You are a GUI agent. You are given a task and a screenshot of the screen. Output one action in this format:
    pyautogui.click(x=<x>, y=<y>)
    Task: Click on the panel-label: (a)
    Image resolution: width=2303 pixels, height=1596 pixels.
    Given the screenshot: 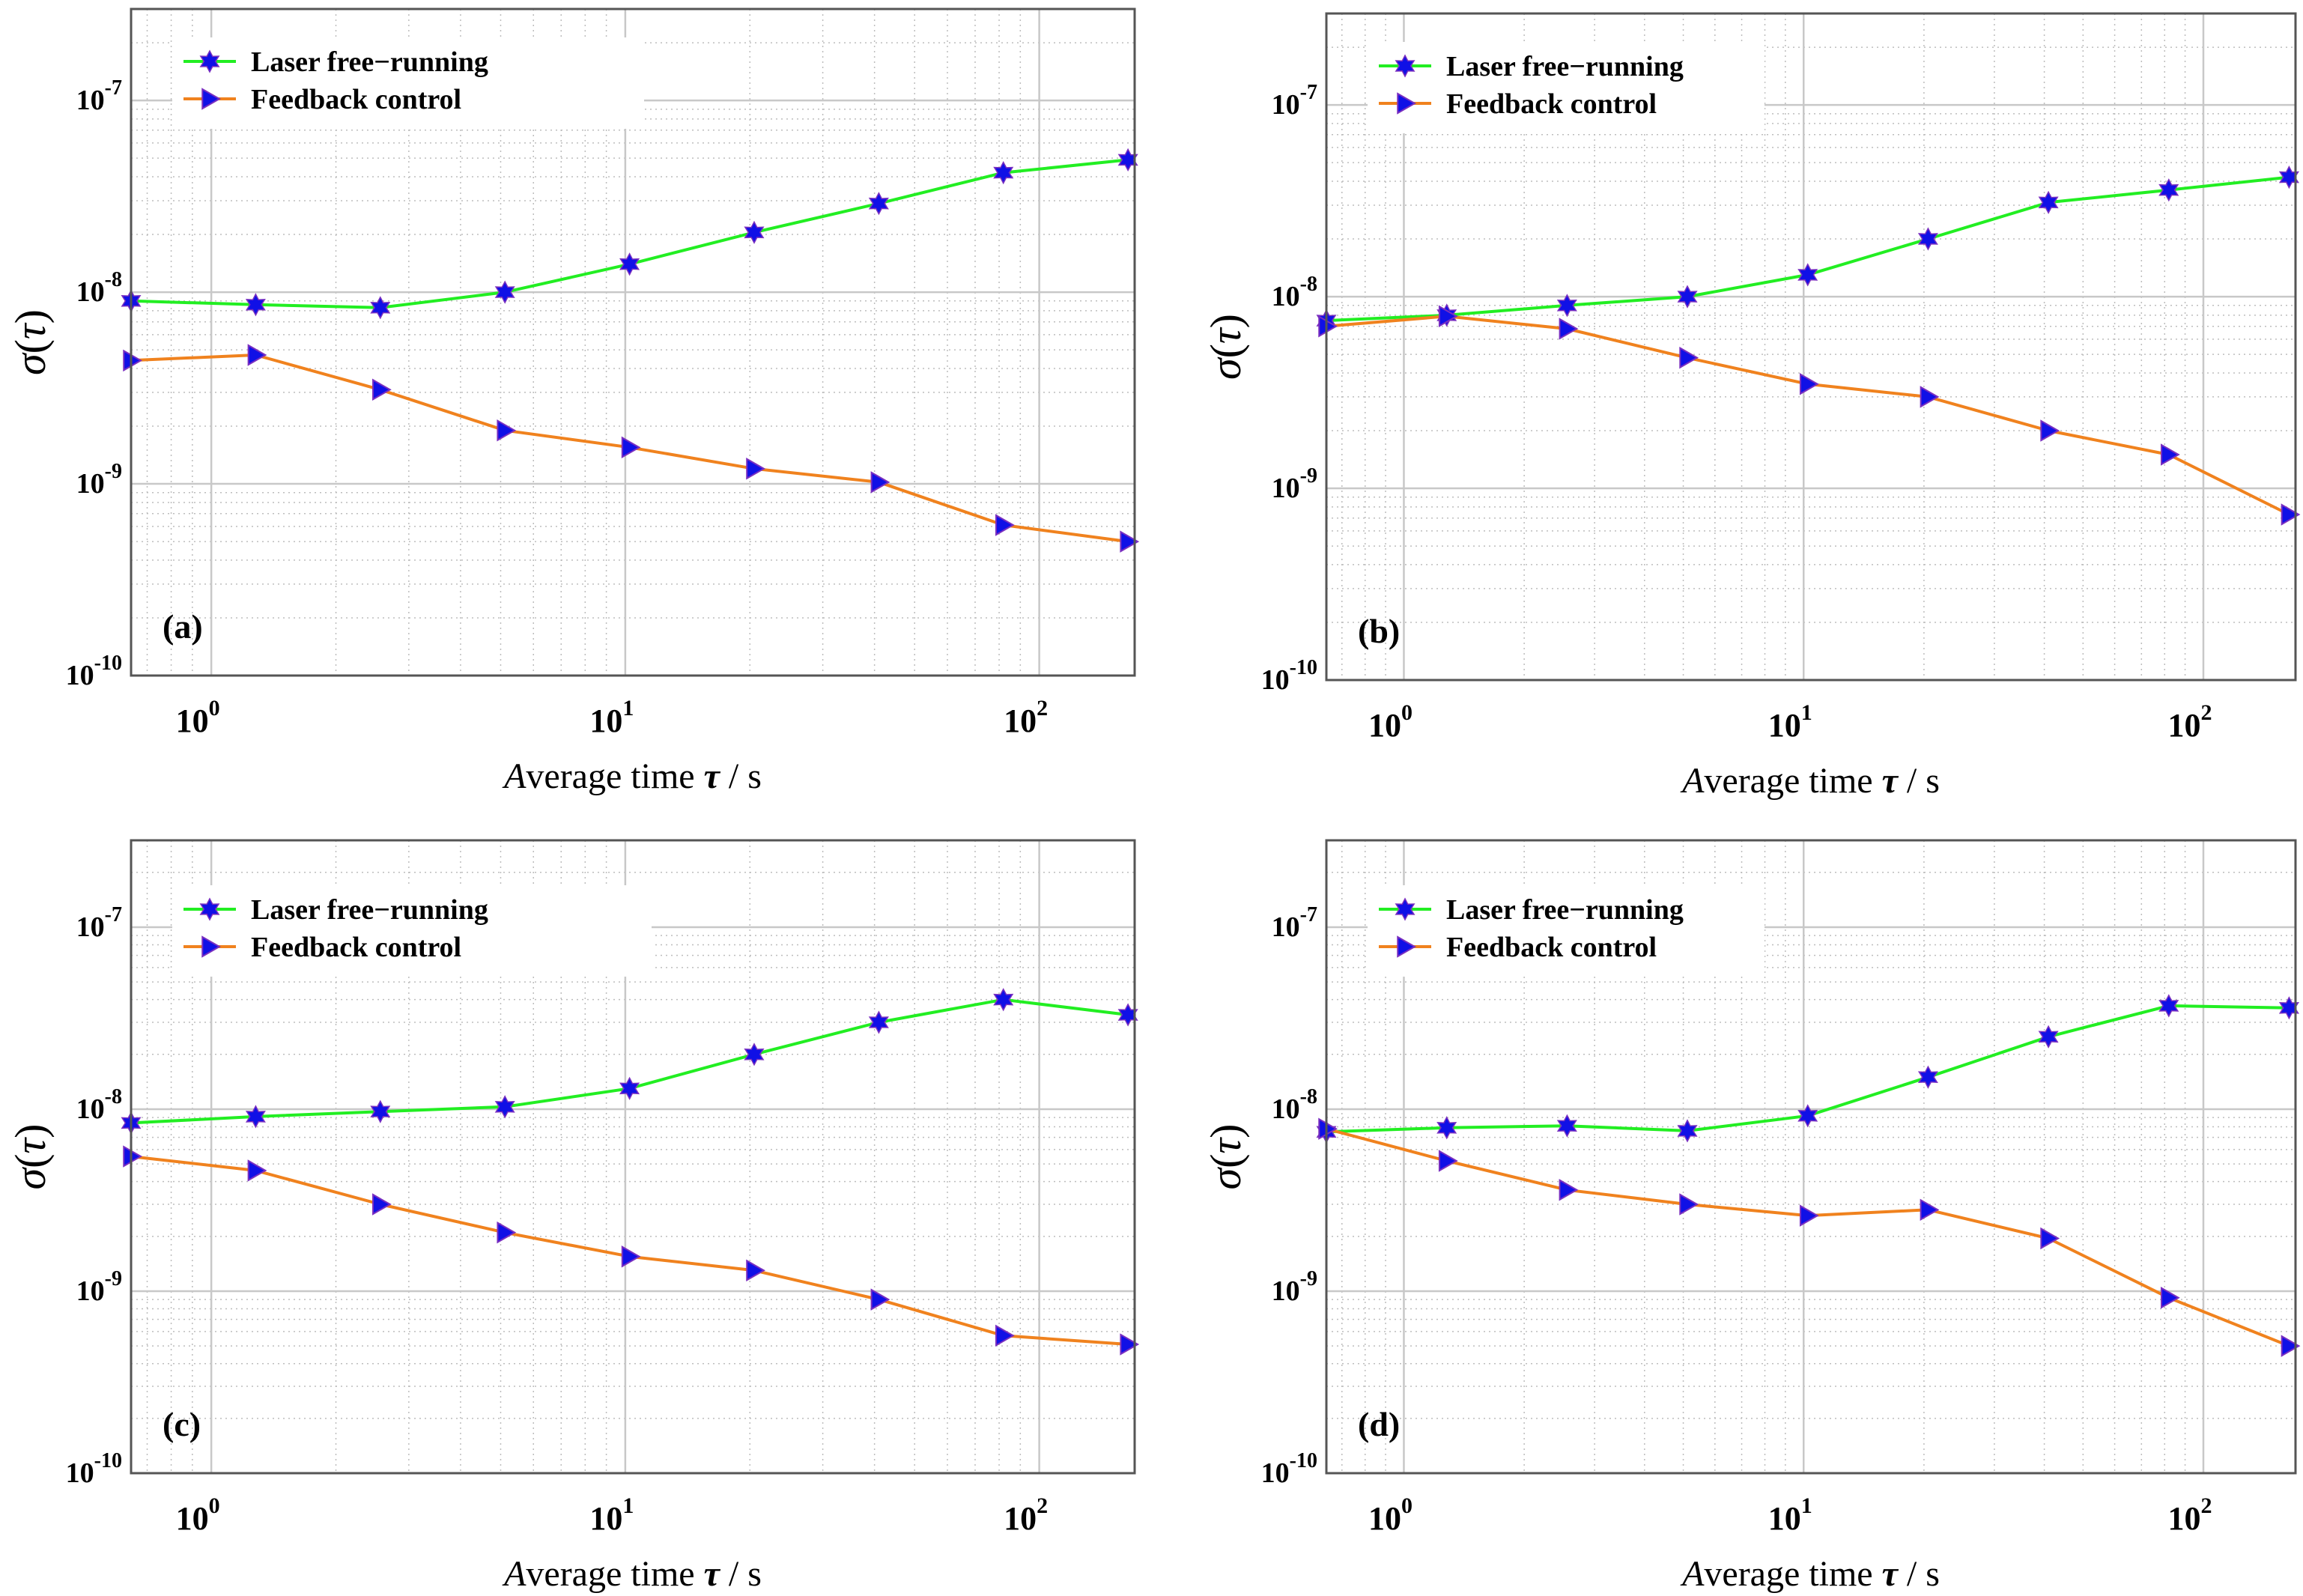 What is the action you would take?
    pyautogui.click(x=183, y=627)
    